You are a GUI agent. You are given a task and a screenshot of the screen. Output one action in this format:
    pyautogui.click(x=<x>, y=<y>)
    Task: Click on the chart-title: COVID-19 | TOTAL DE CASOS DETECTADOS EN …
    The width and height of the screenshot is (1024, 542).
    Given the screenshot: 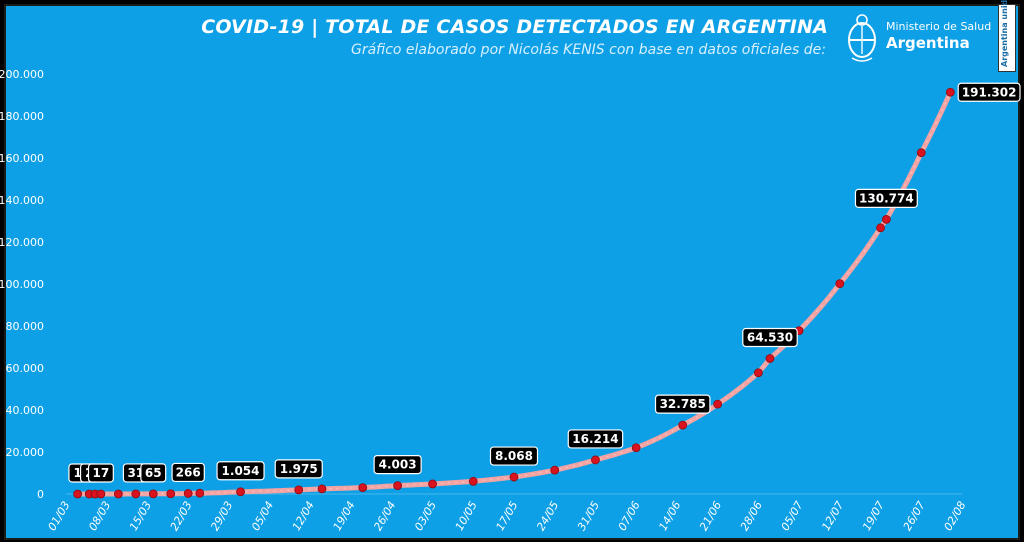 What is the action you would take?
    pyautogui.click(x=514, y=27)
    